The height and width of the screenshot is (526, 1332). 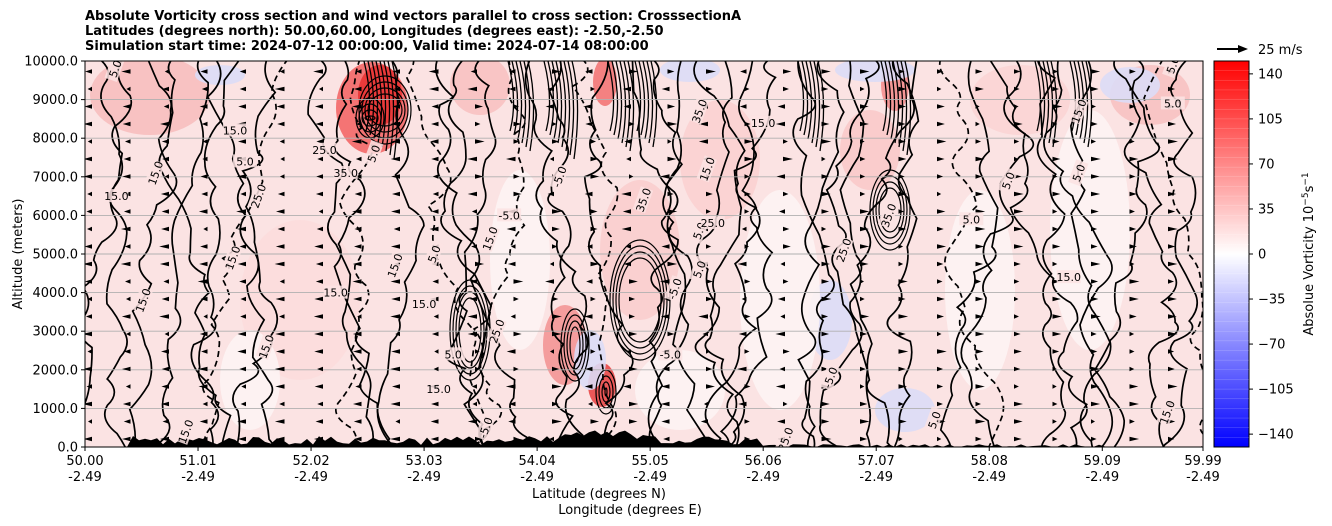 I want to click on contour-label-3: 15.0, so click(x=235, y=130).